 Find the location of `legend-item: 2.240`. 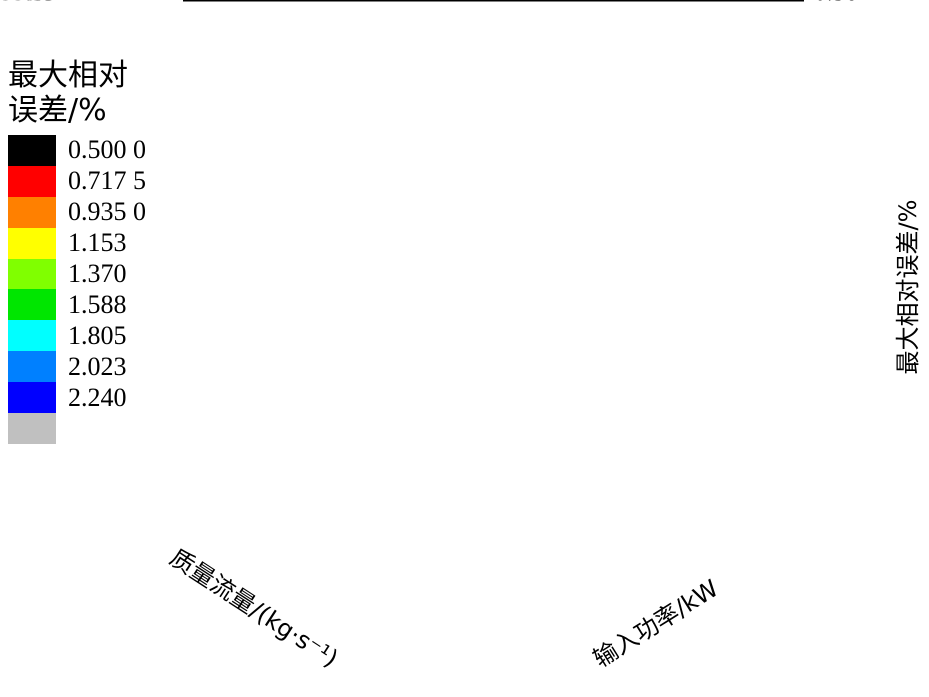

legend-item: 2.240 is located at coordinates (83, 398).